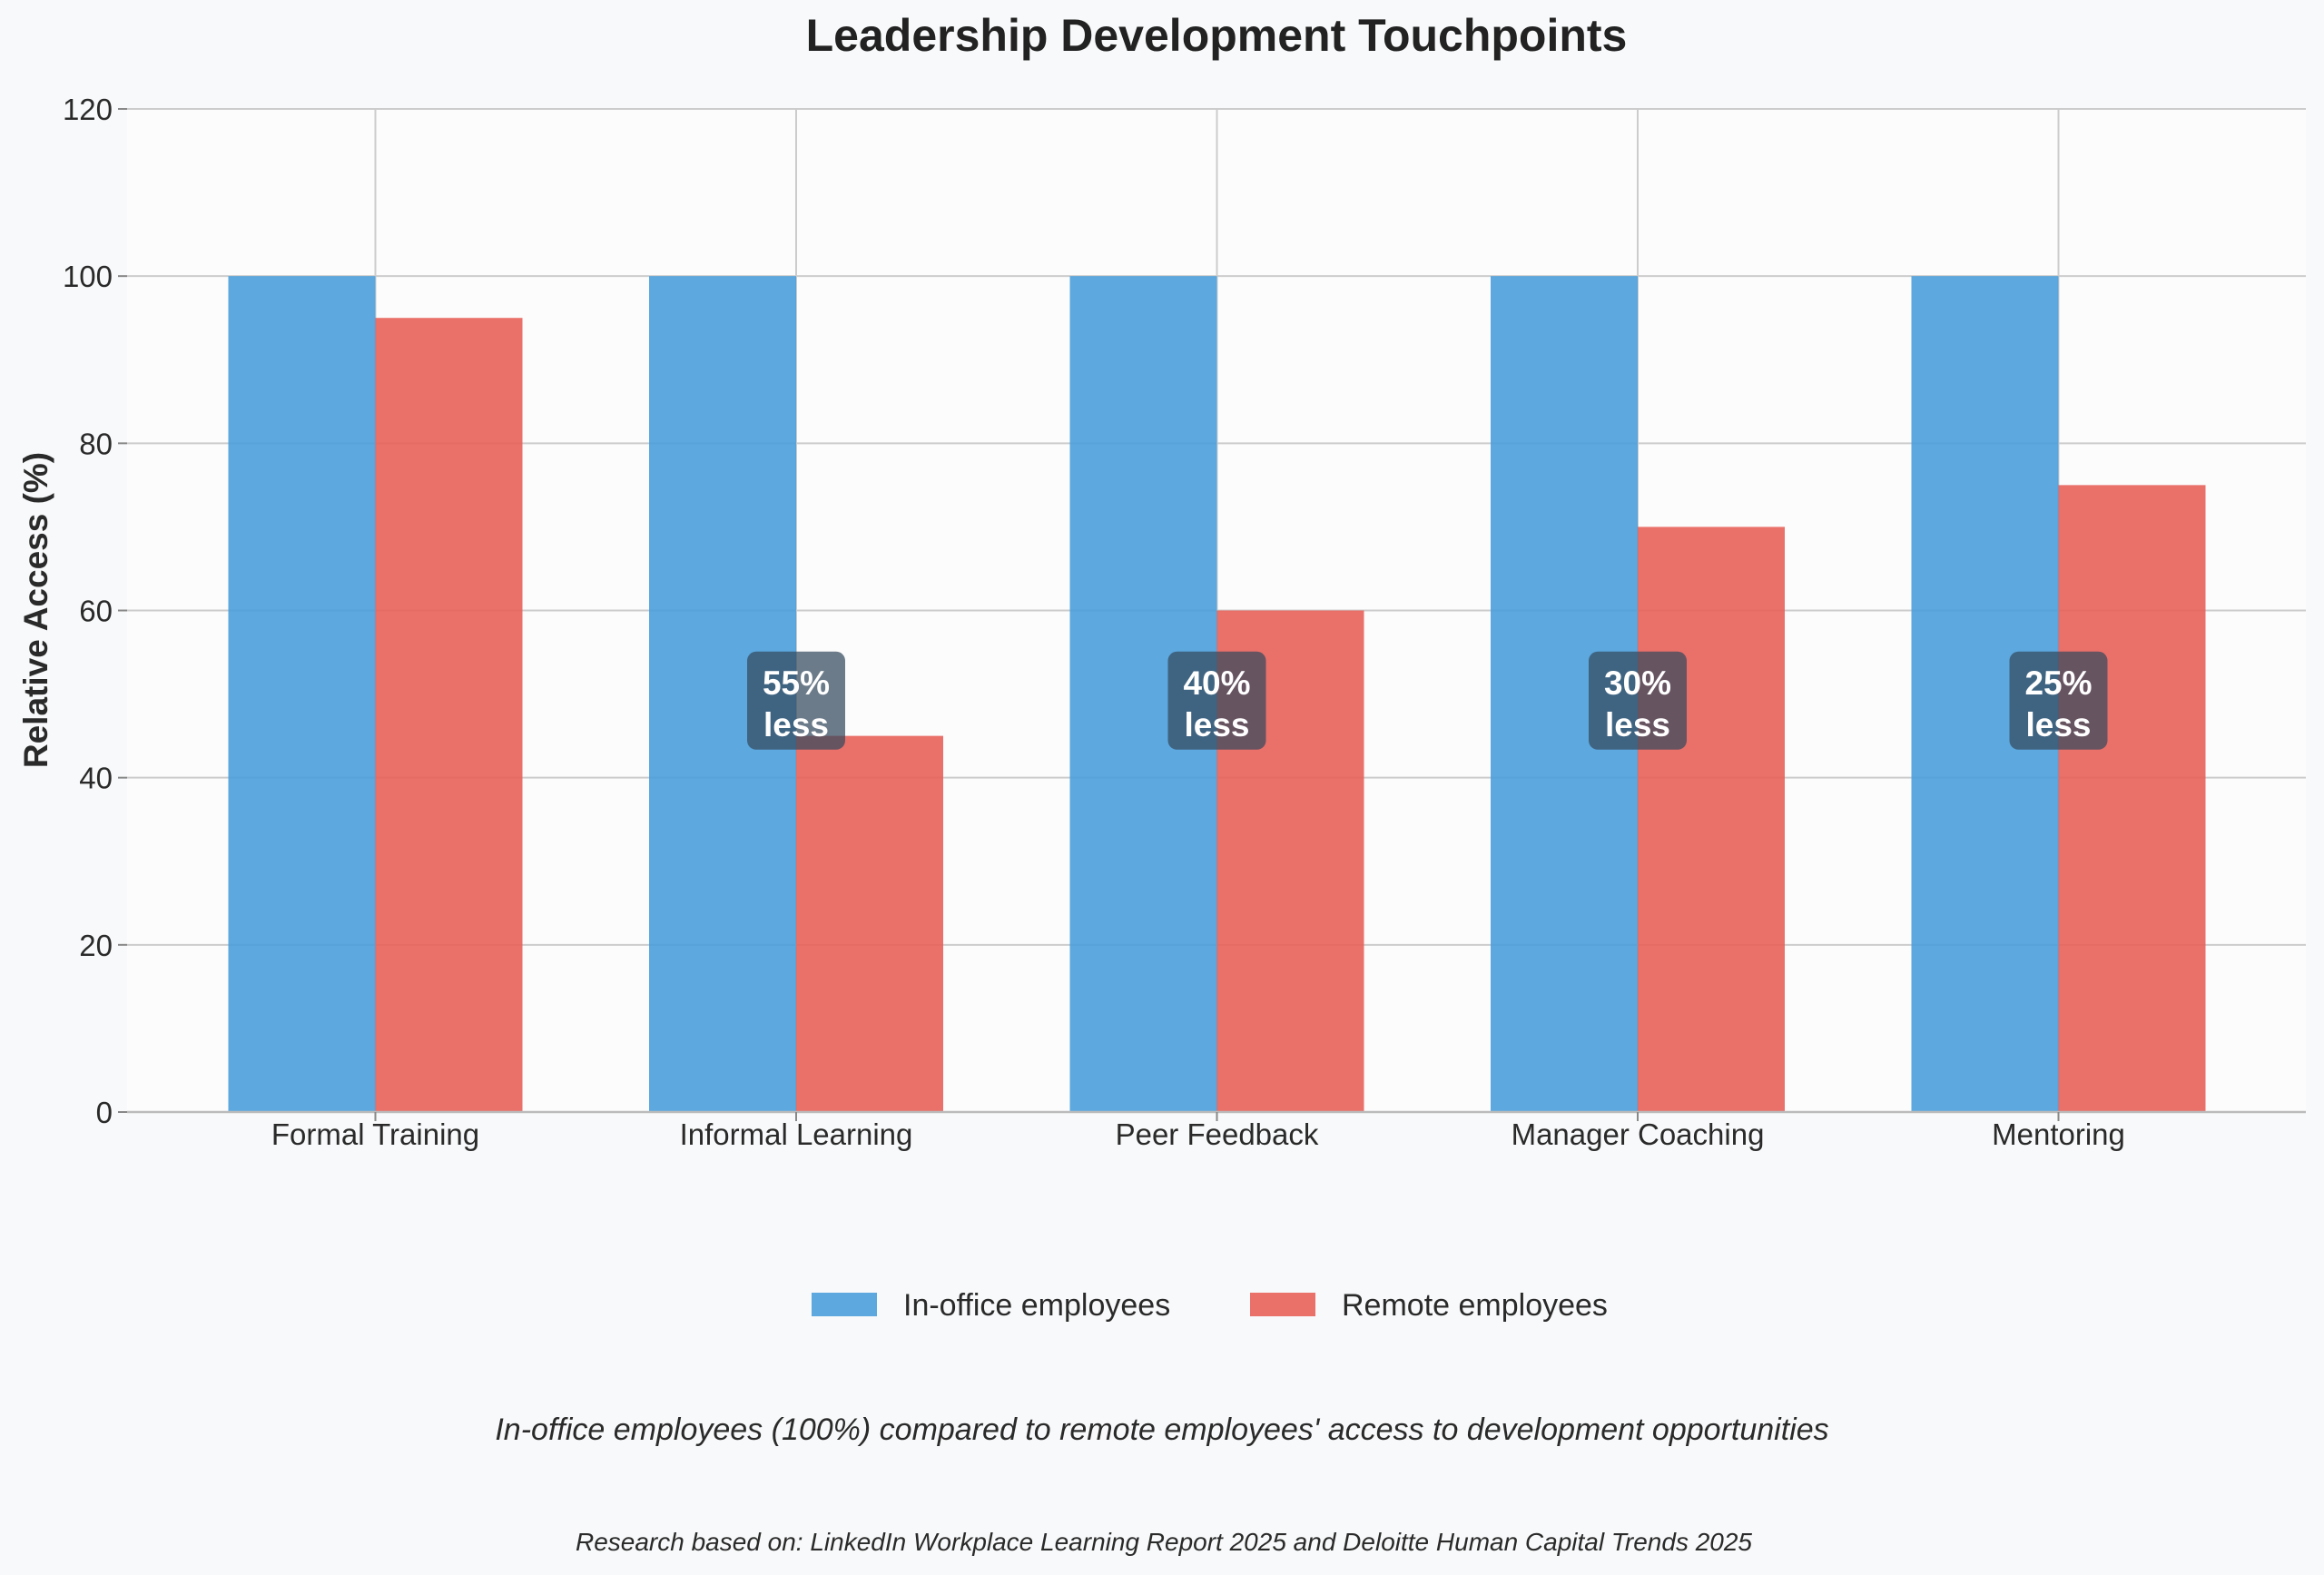 The image size is (2324, 1575). Describe the element at coordinates (1216, 683) in the screenshot. I see `annotation-percent: 40%` at that location.